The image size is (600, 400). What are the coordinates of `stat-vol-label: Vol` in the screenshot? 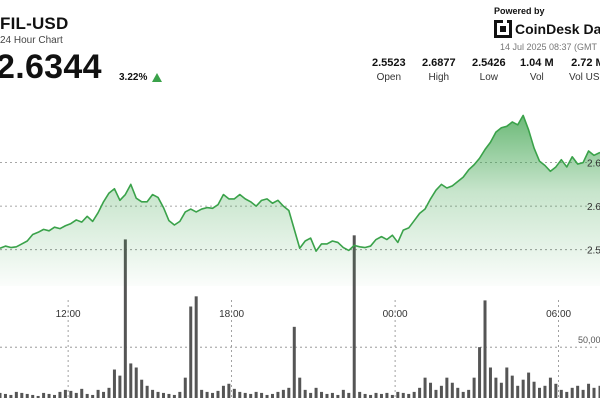 It's located at (536, 77).